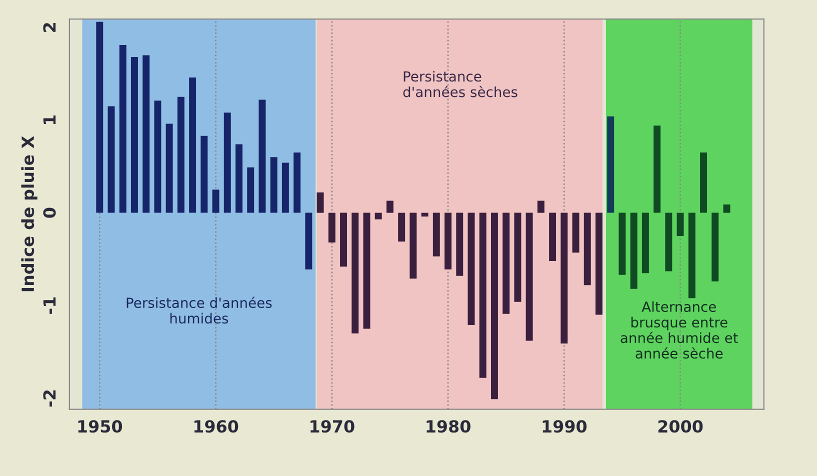  I want to click on y-tick-label: 1, so click(49, 119).